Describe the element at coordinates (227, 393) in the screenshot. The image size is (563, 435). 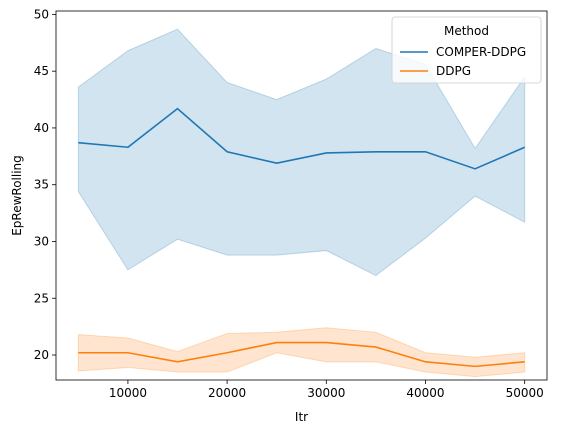
I see `x-tick-label: 20000` at that location.